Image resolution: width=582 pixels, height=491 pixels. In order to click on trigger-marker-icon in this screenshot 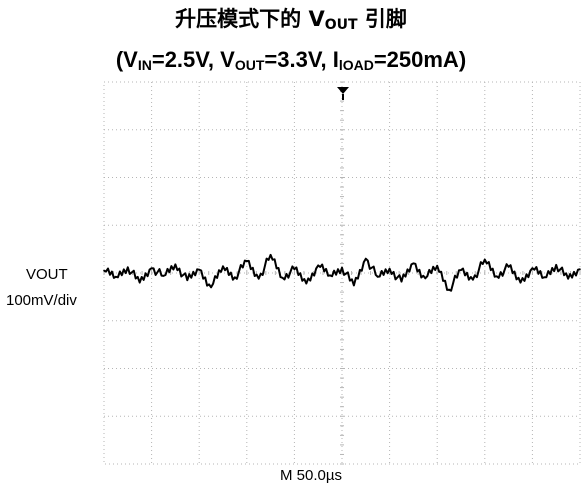, I will do `click(343, 93)`.